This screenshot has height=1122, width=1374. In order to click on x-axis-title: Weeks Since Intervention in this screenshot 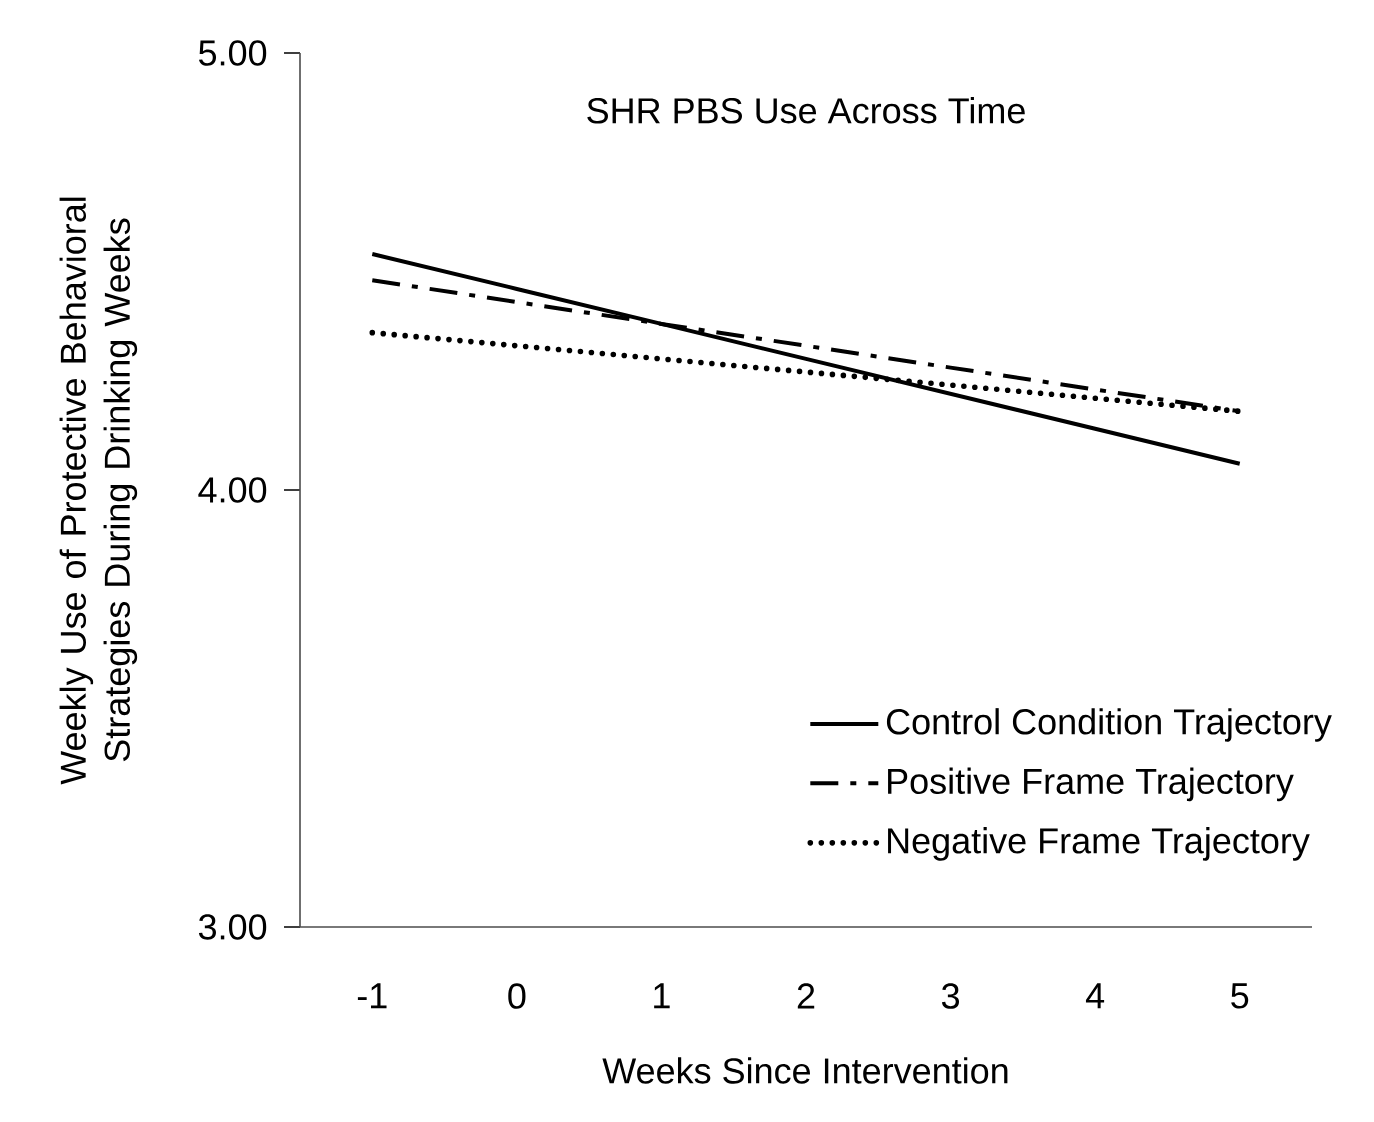, I will do `click(805, 1070)`.